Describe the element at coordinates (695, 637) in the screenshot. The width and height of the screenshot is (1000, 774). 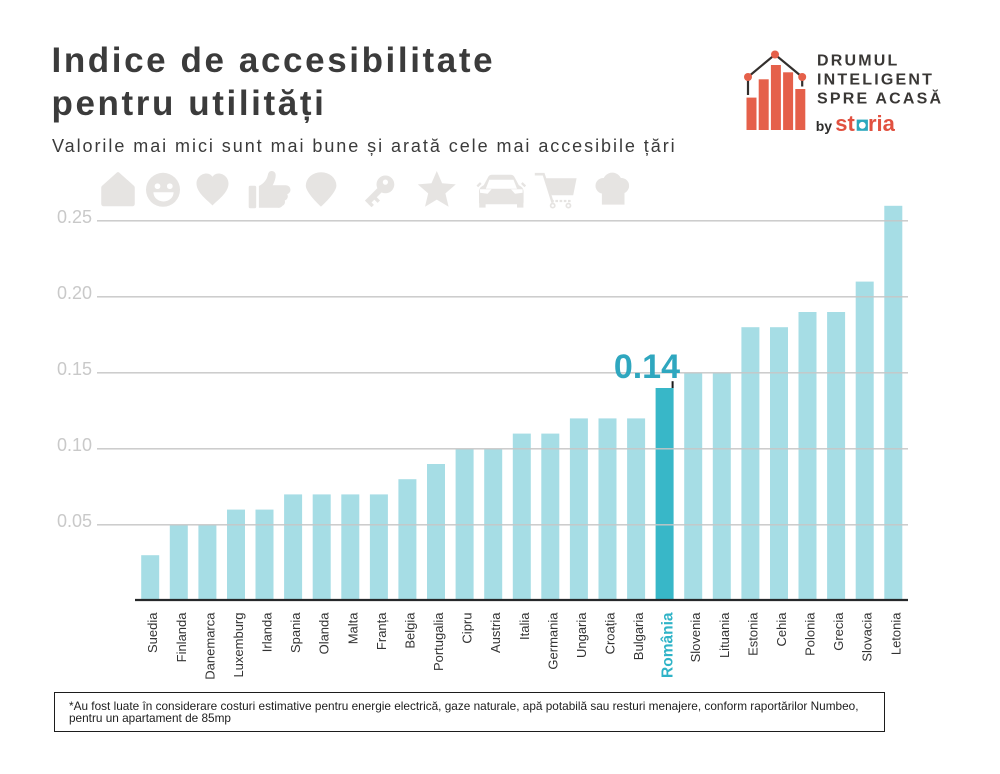
I see `svg-text: Slovenia` at that location.